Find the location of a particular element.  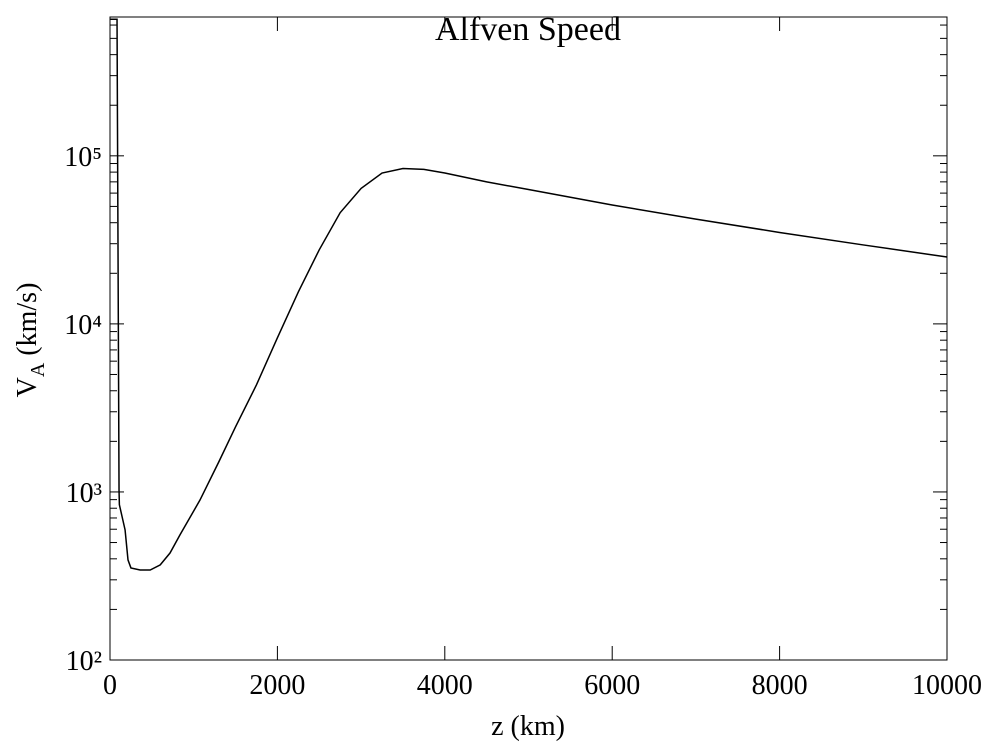

y-axis-label: VA (km/s) is located at coordinates (30, 340).